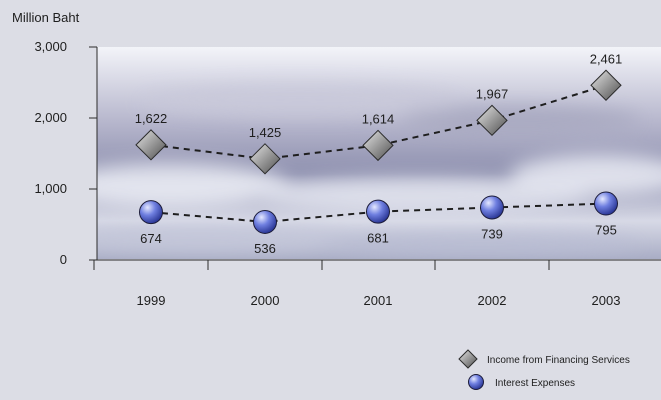  What do you see at coordinates (50, 46) in the screenshot?
I see `y-tick-label: 3,000` at bounding box center [50, 46].